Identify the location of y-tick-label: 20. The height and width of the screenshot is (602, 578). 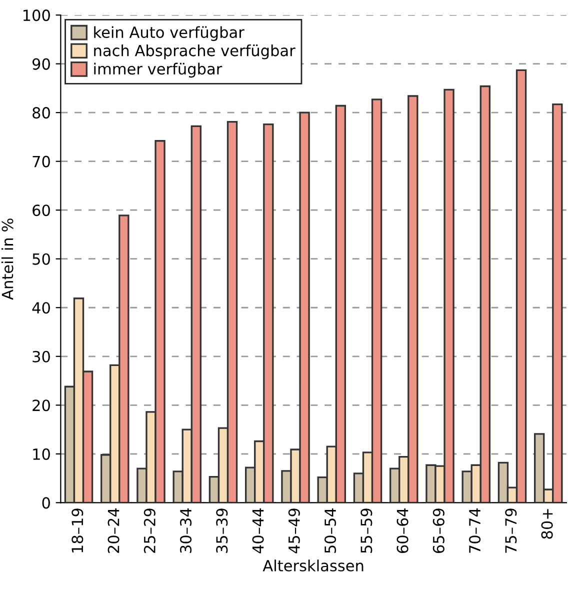
(41, 406).